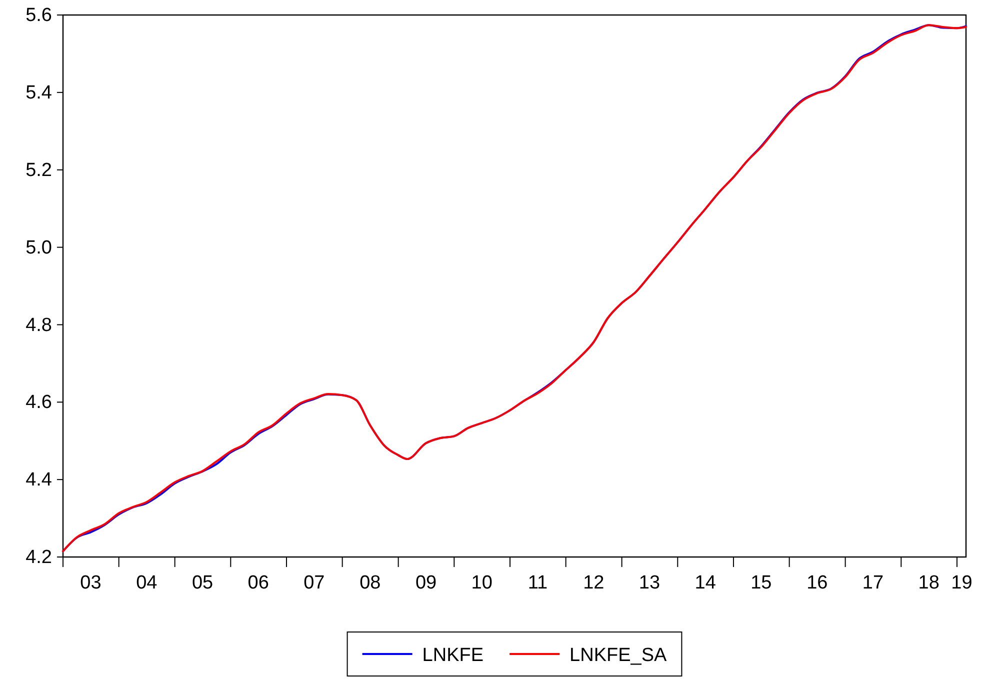  I want to click on y-tick-label: 4.4, so click(39, 480).